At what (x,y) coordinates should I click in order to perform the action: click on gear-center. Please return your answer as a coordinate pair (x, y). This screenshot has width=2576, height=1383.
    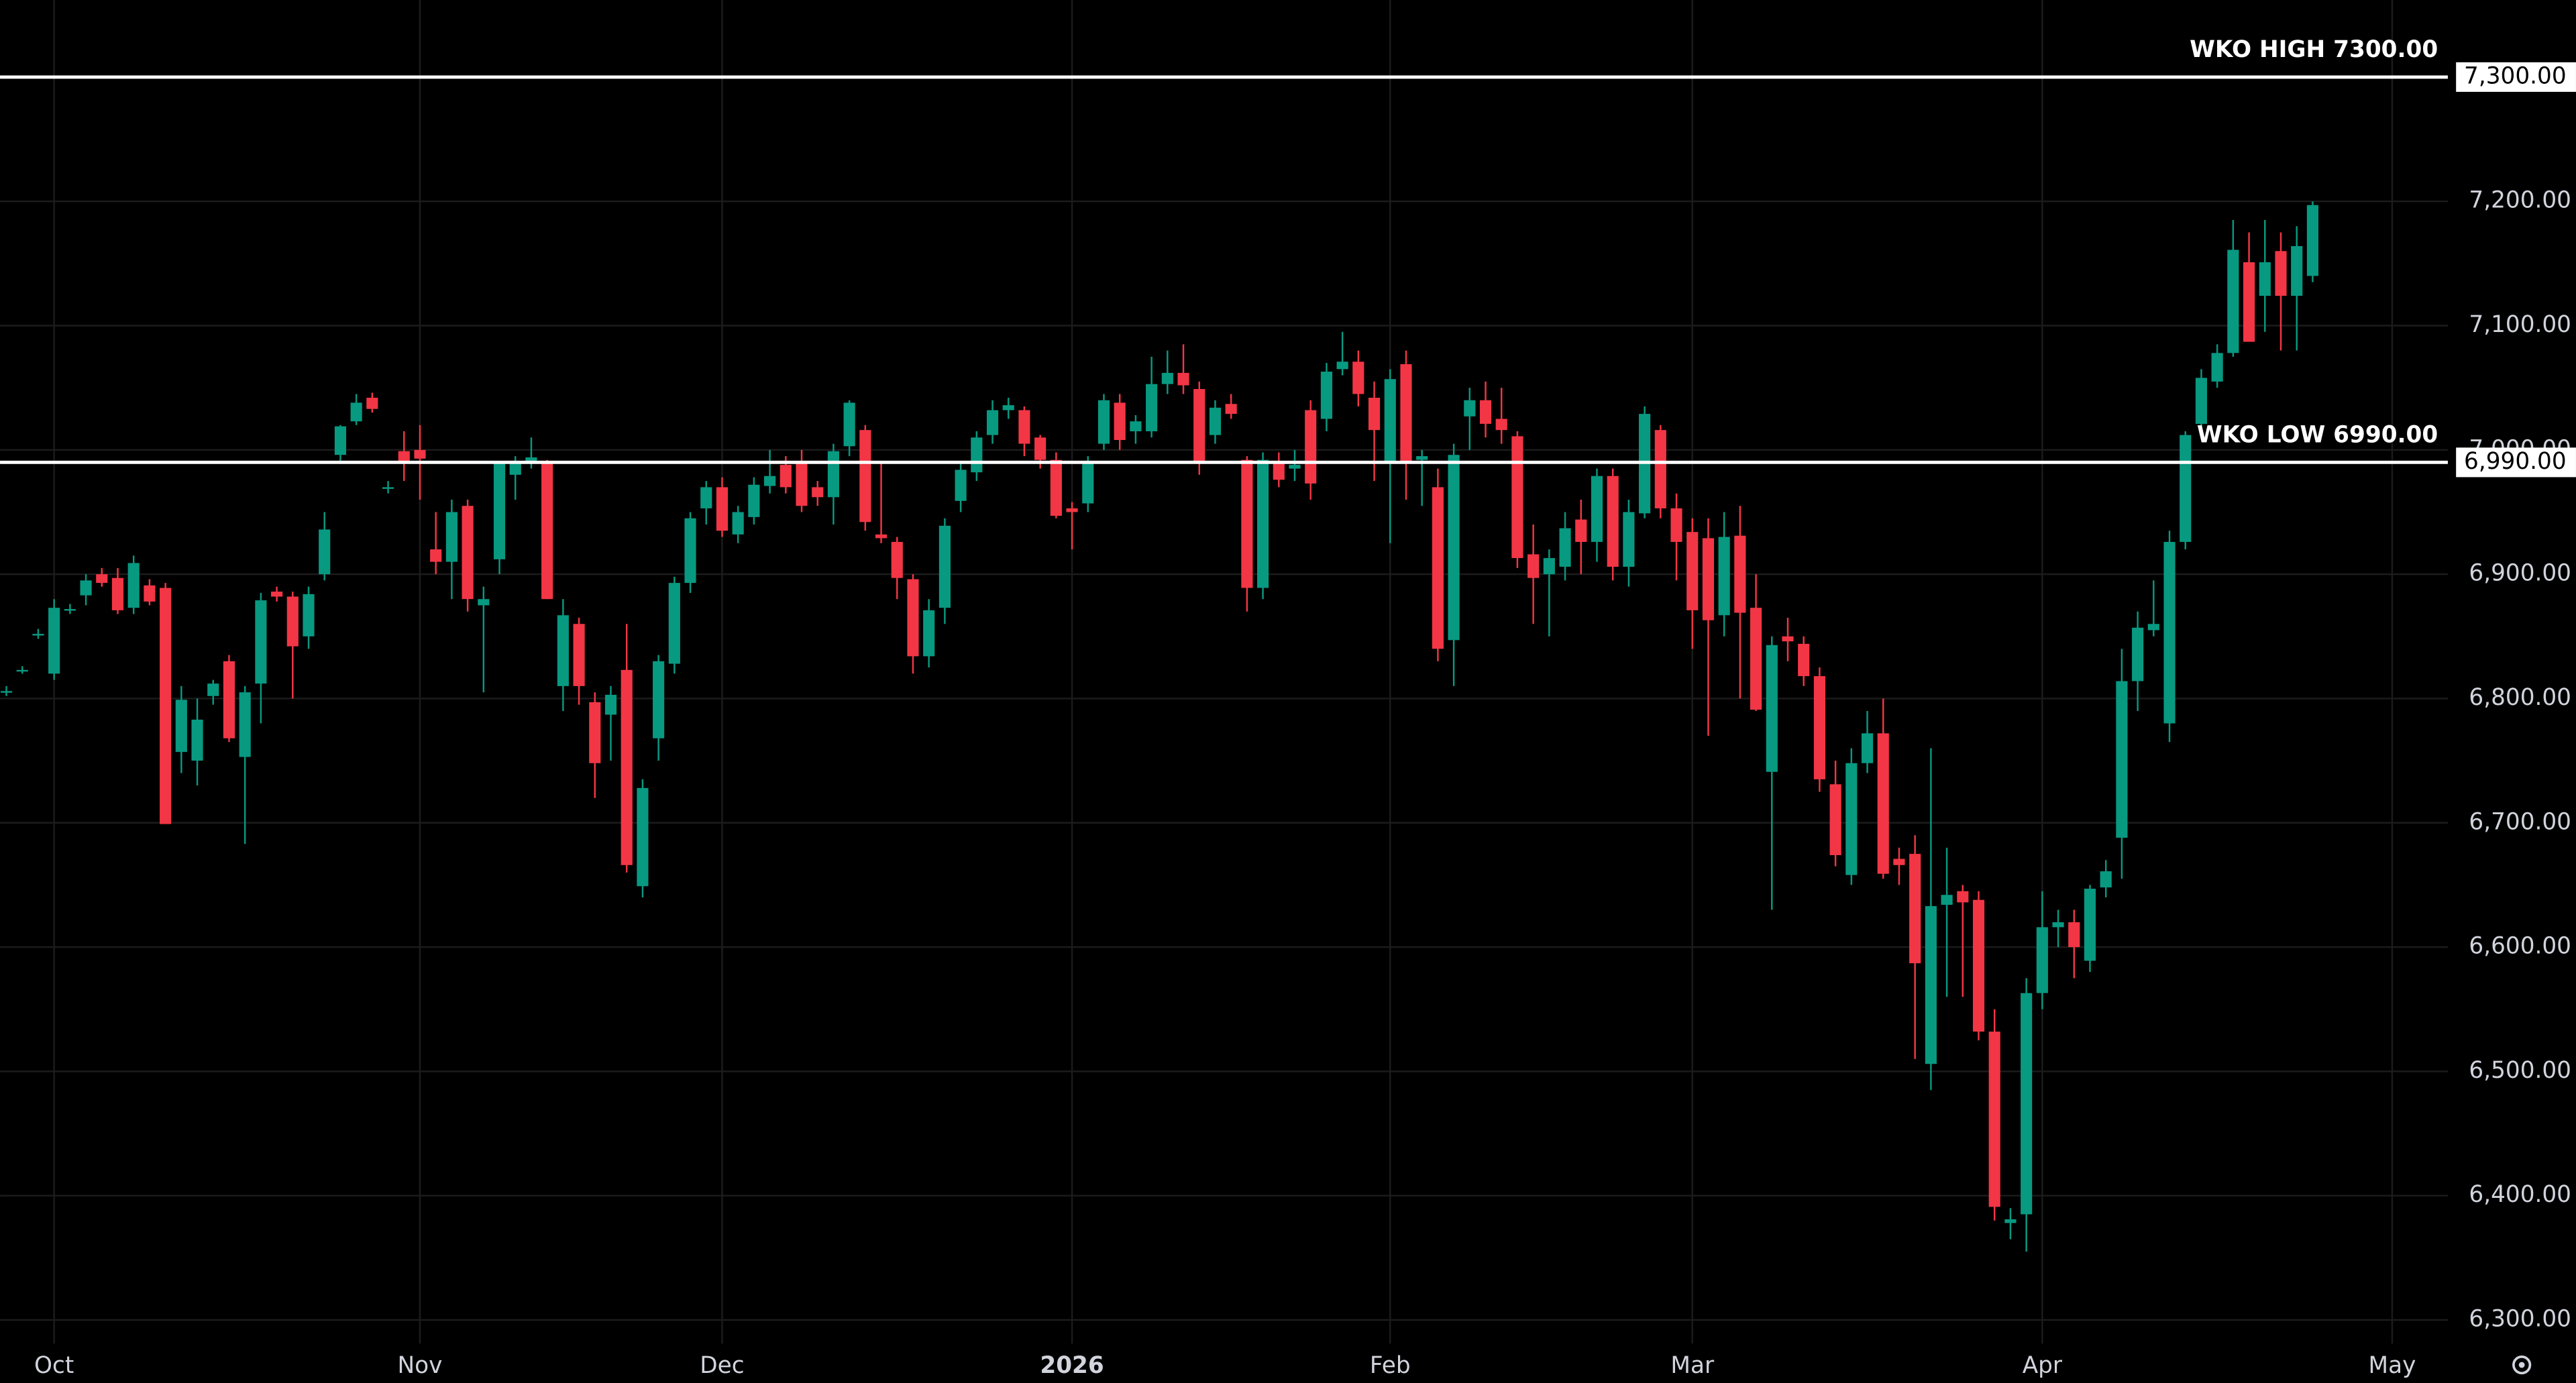
    Looking at the image, I should click on (2521, 1365).